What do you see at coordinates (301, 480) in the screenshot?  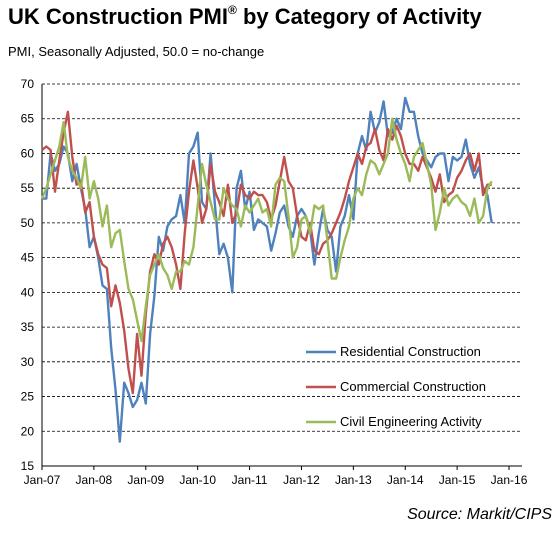 I see `x-tick-label: Jan-12` at bounding box center [301, 480].